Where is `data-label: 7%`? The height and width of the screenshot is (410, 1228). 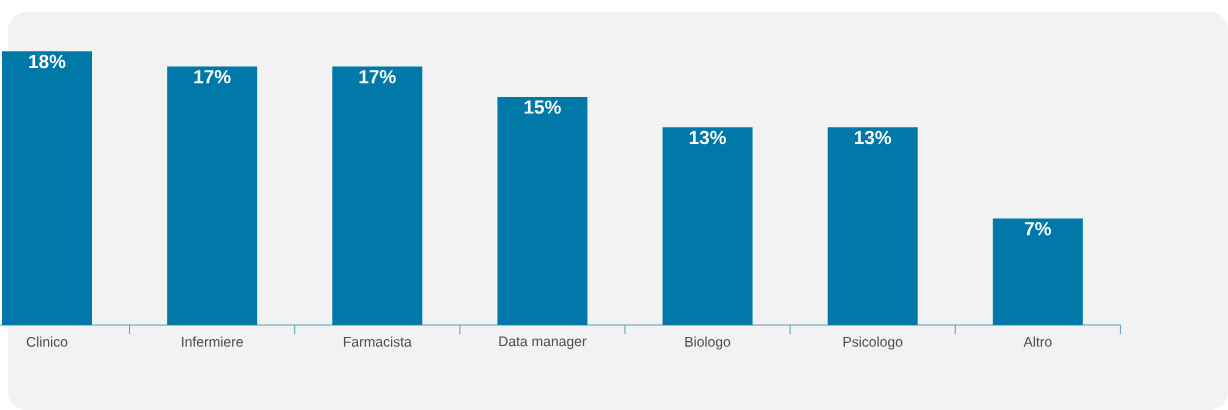
data-label: 7% is located at coordinates (1038, 229).